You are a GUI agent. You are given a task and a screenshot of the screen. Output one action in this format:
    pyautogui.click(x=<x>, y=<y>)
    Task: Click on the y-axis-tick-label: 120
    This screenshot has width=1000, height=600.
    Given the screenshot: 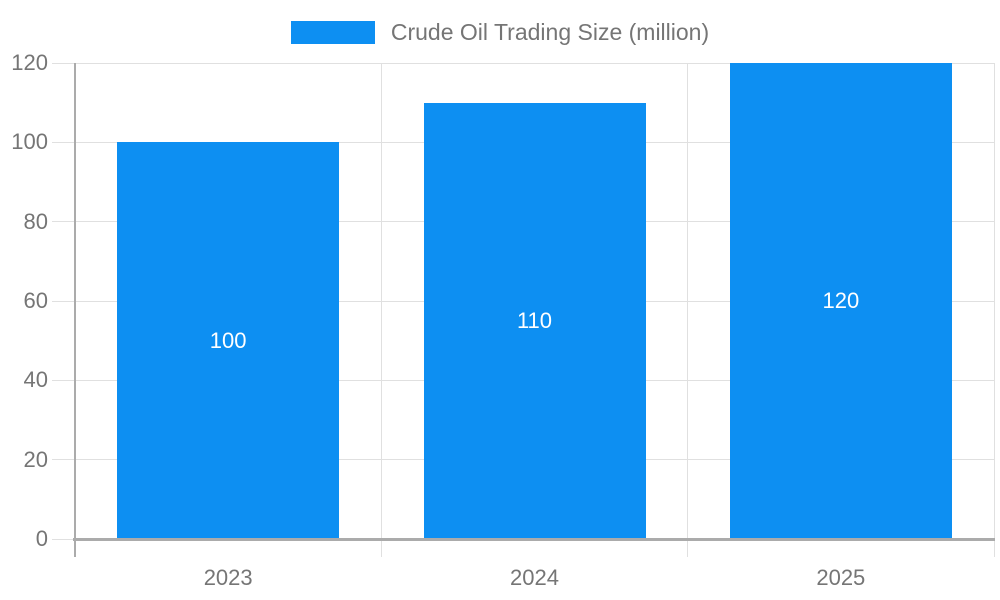 What is the action you would take?
    pyautogui.click(x=29, y=62)
    